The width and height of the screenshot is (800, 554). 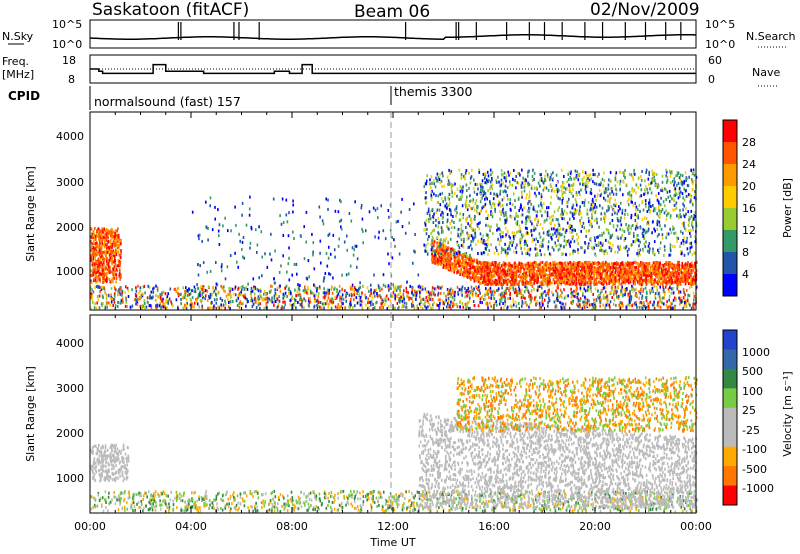 I want to click on noise-panel-frame, so click(x=393, y=34).